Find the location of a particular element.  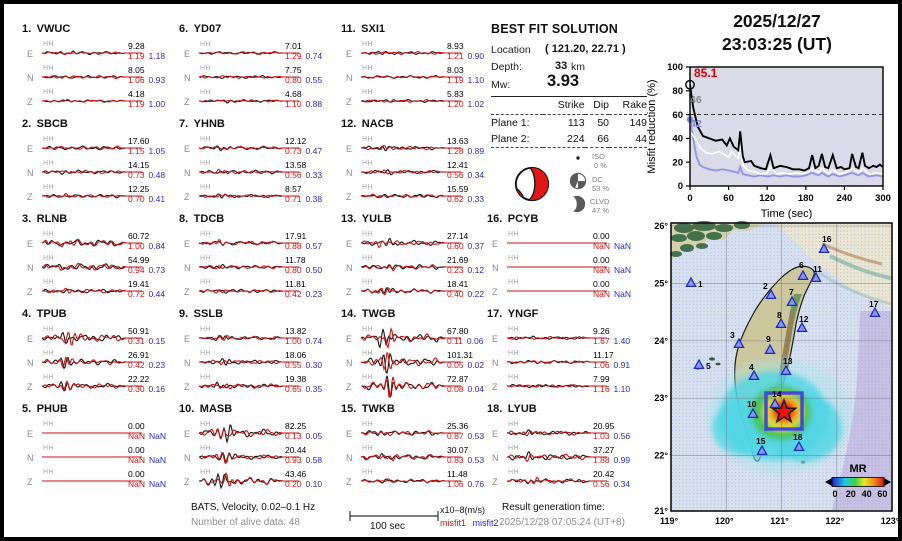

mw-value: 3.93 is located at coordinates (563, 81).